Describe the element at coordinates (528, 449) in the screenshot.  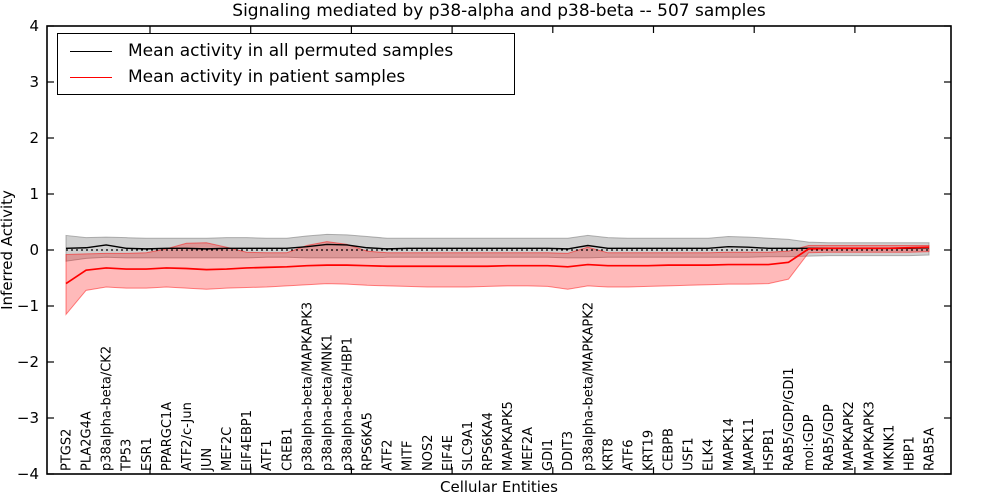
I see `x-tick-label: MEF2A` at that location.